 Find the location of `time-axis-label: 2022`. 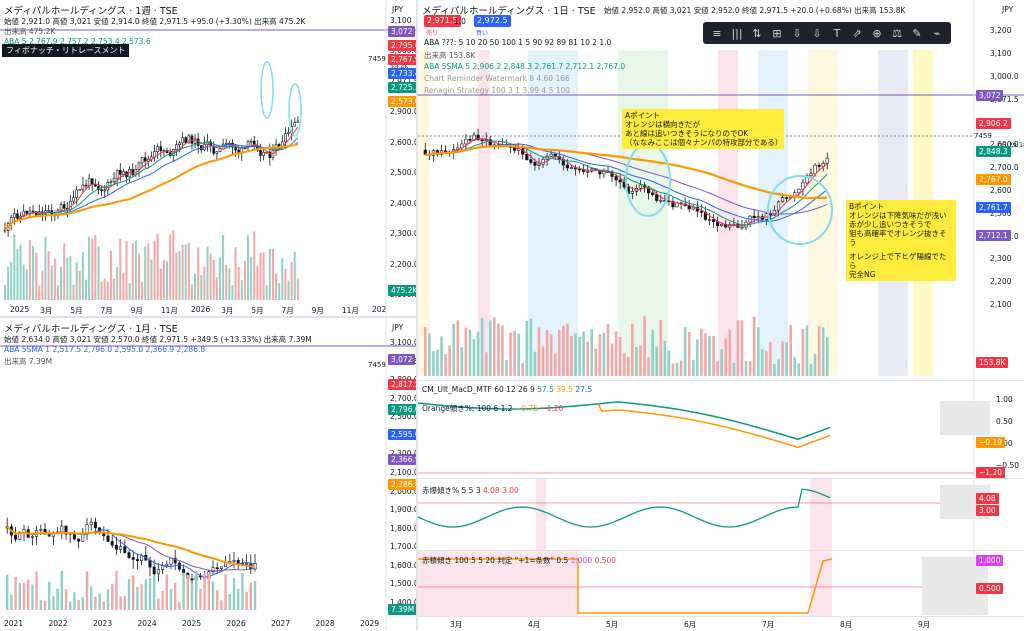

time-axis-label: 2022 is located at coordinates (58, 623).